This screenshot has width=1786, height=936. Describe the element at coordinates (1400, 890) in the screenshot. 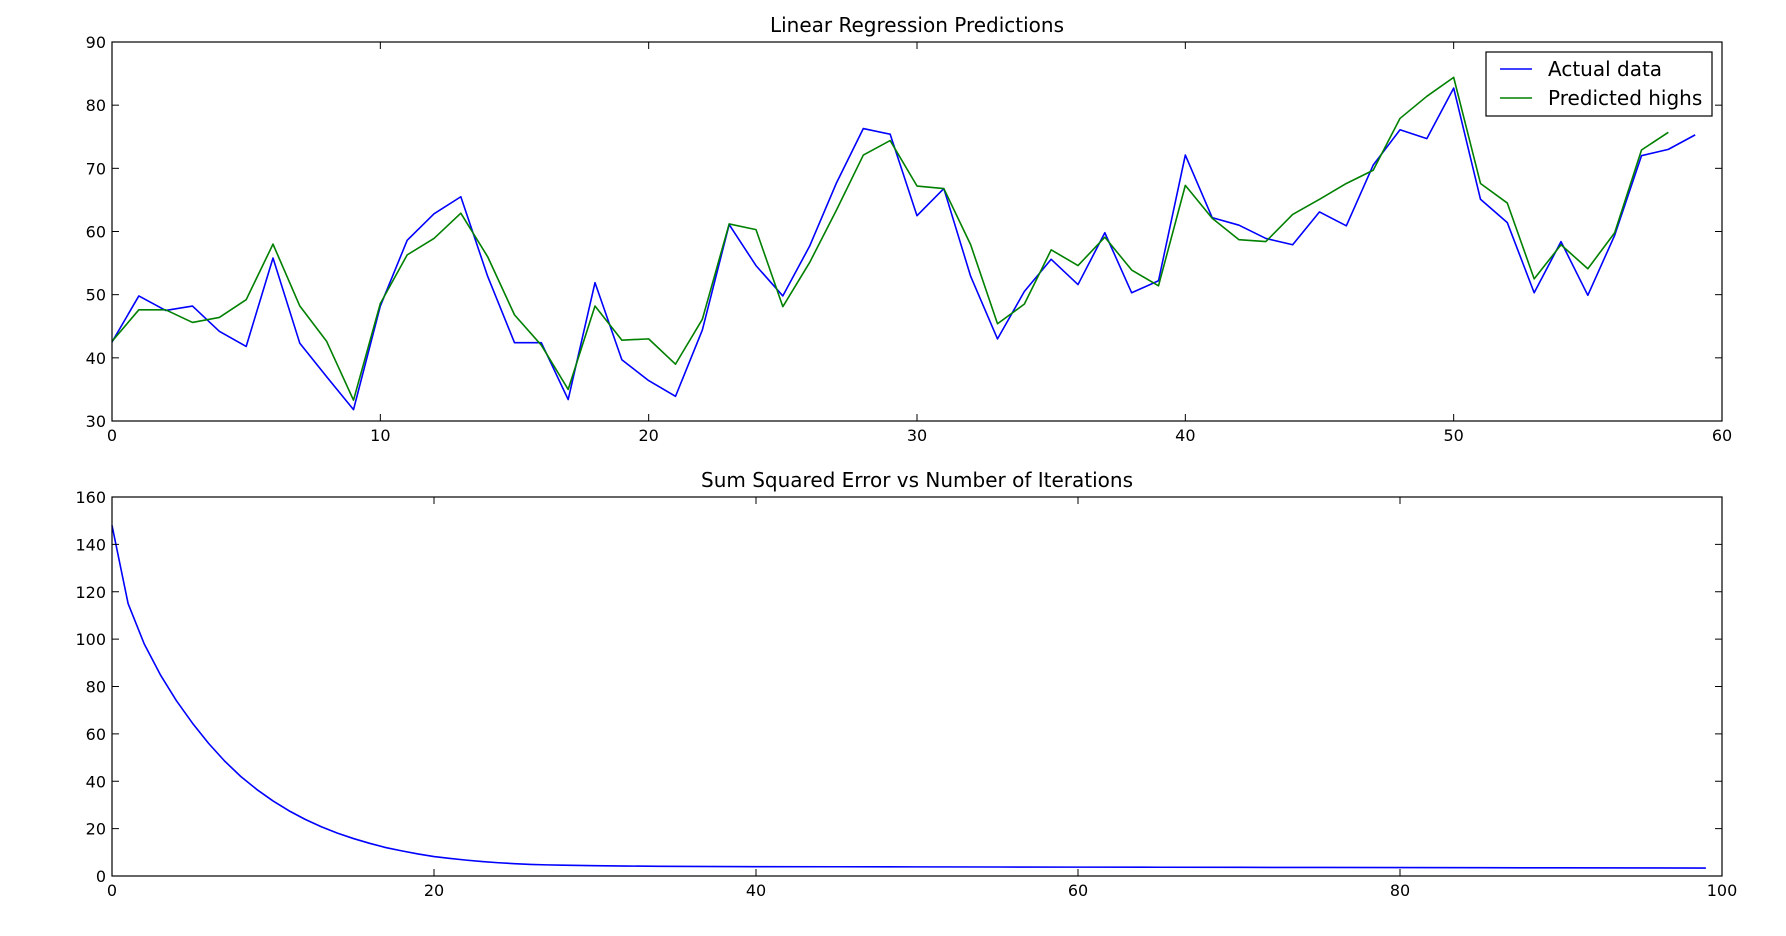

I see `x-tick-label: 80` at that location.